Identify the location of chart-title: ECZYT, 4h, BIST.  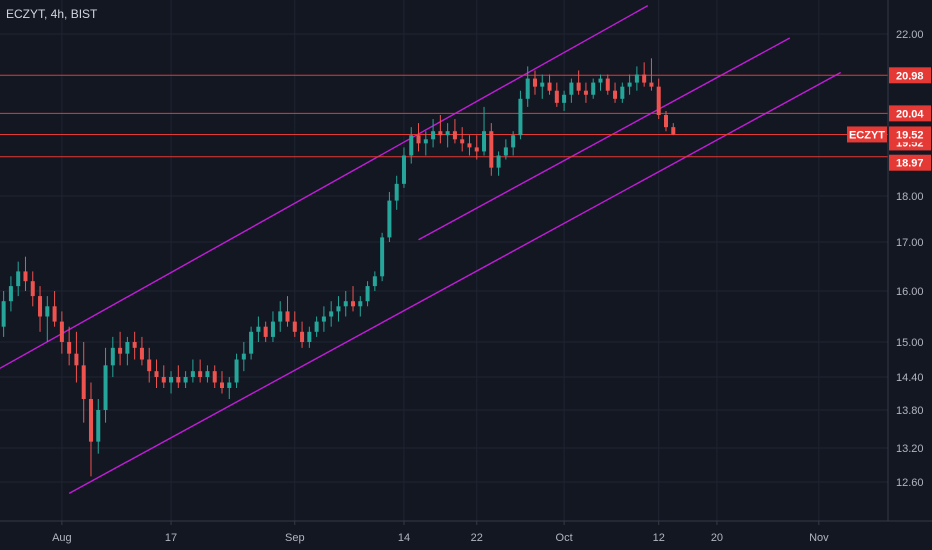
(52, 14).